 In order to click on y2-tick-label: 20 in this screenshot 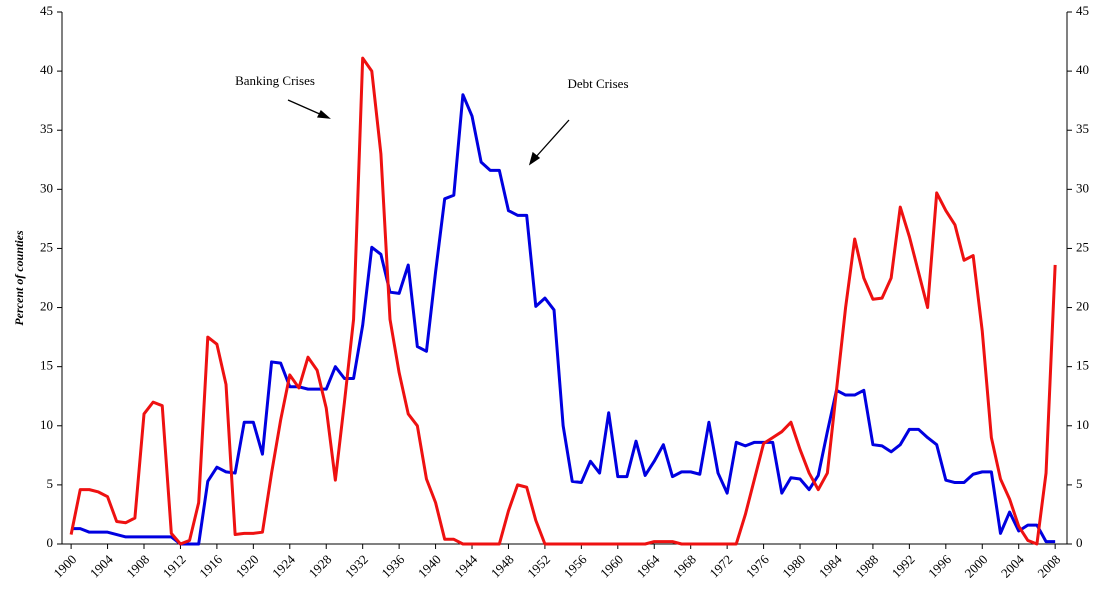, I will do `click(1082, 306)`.